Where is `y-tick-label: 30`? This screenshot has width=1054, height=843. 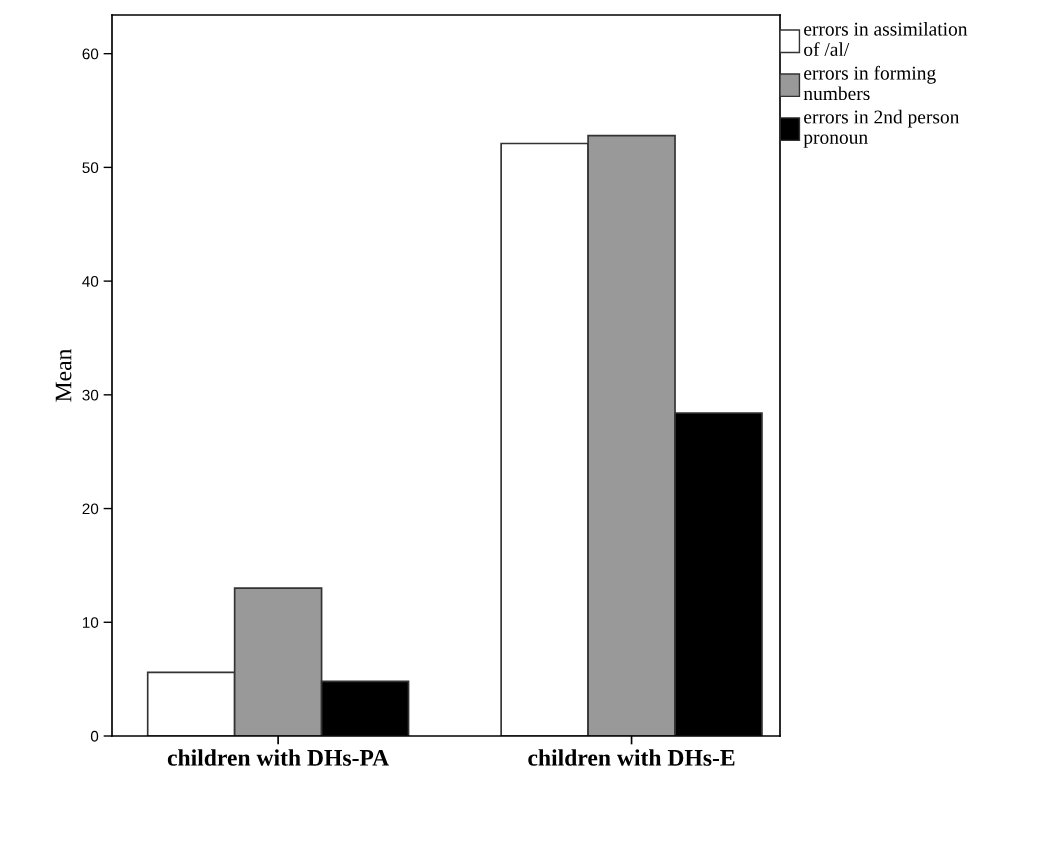
y-tick-label: 30 is located at coordinates (90, 395).